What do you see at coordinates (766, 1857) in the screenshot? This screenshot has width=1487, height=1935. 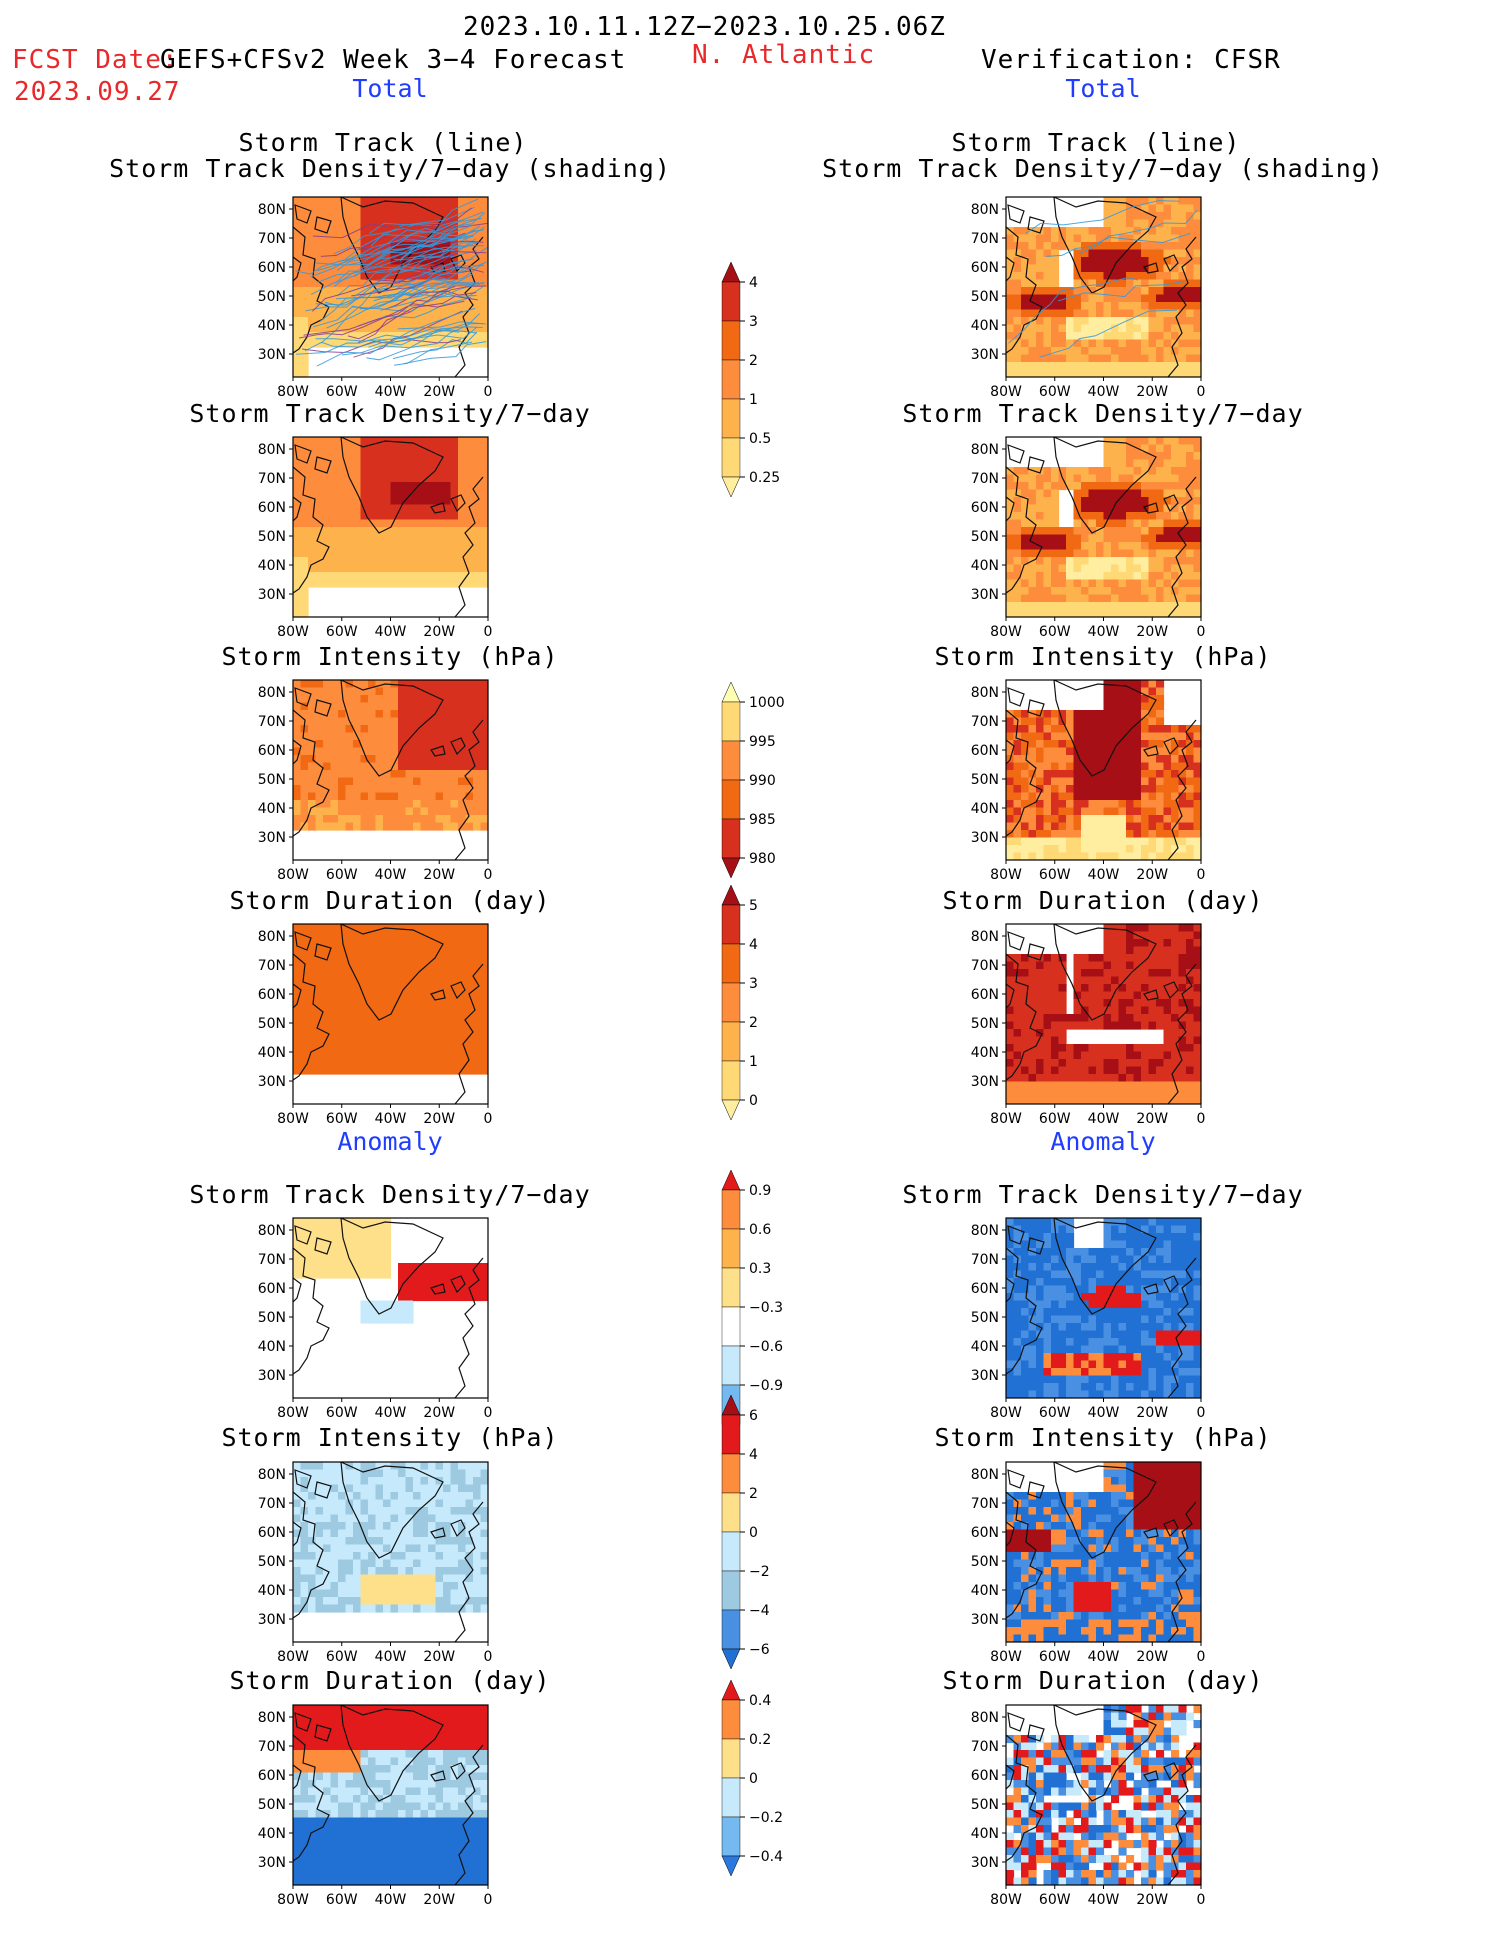 I see `colorbar-label: −0.4` at bounding box center [766, 1857].